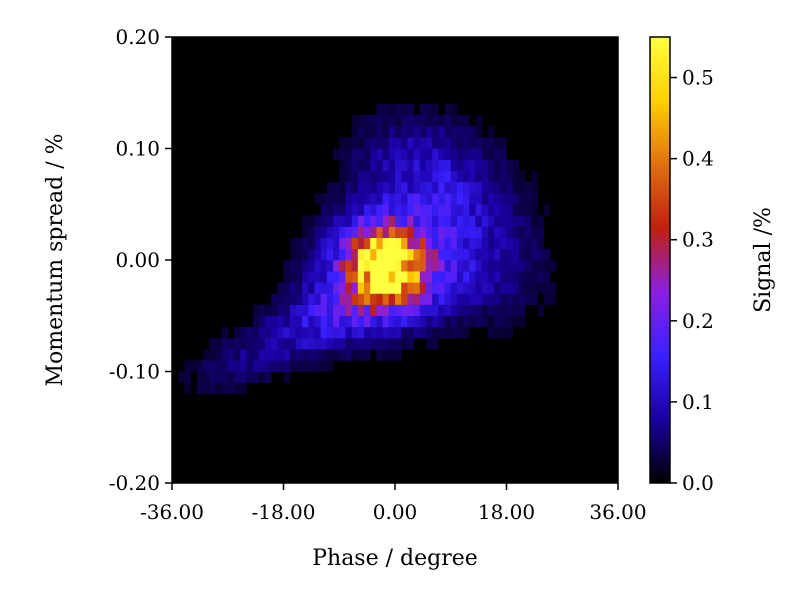 Image resolution: width=800 pixels, height=600 pixels. What do you see at coordinates (395, 558) in the screenshot?
I see `x-axis-label: Phase / degree` at bounding box center [395, 558].